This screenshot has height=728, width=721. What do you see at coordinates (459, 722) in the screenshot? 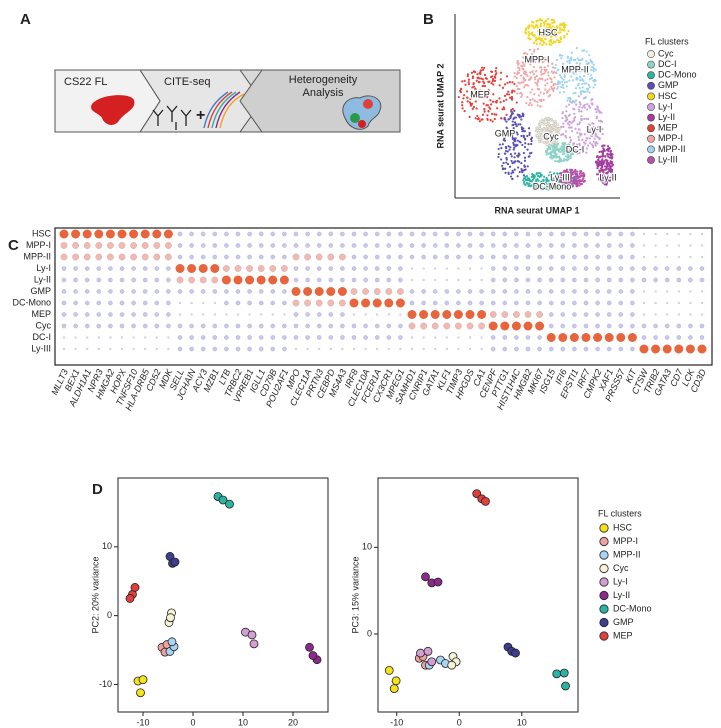
I see `x-tick-label: 0` at bounding box center [459, 722].